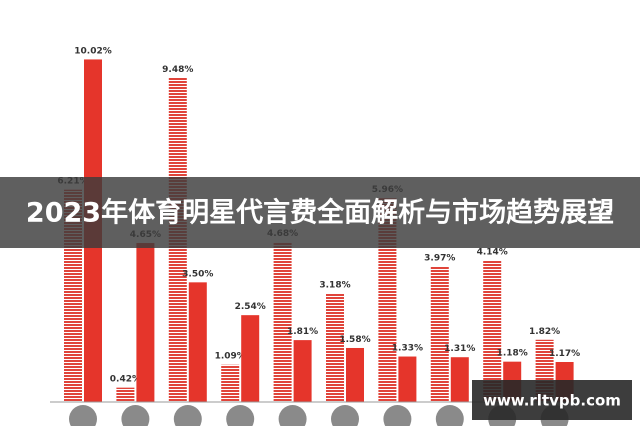 This screenshot has height=426, width=640. Describe the element at coordinates (354, 340) in the screenshot. I see `value-label: 1.58%` at that location.